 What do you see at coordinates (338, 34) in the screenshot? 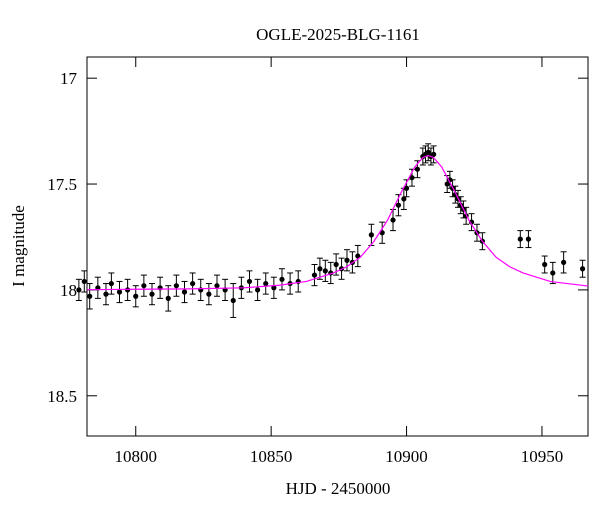
I see `chart-title: OGLE-2025-BLG-1161` at bounding box center [338, 34].